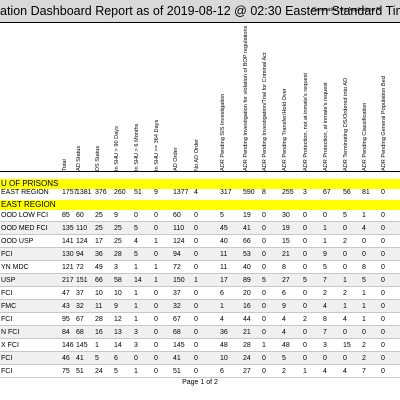  What do you see at coordinates (200, 205) in the screenshot?
I see `region-band: EAST REGION` at bounding box center [200, 205].